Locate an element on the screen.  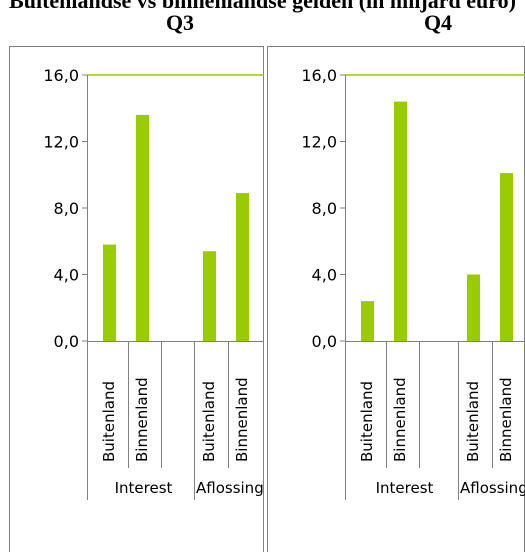
q3-group-label: Aflossing is located at coordinates (230, 488).